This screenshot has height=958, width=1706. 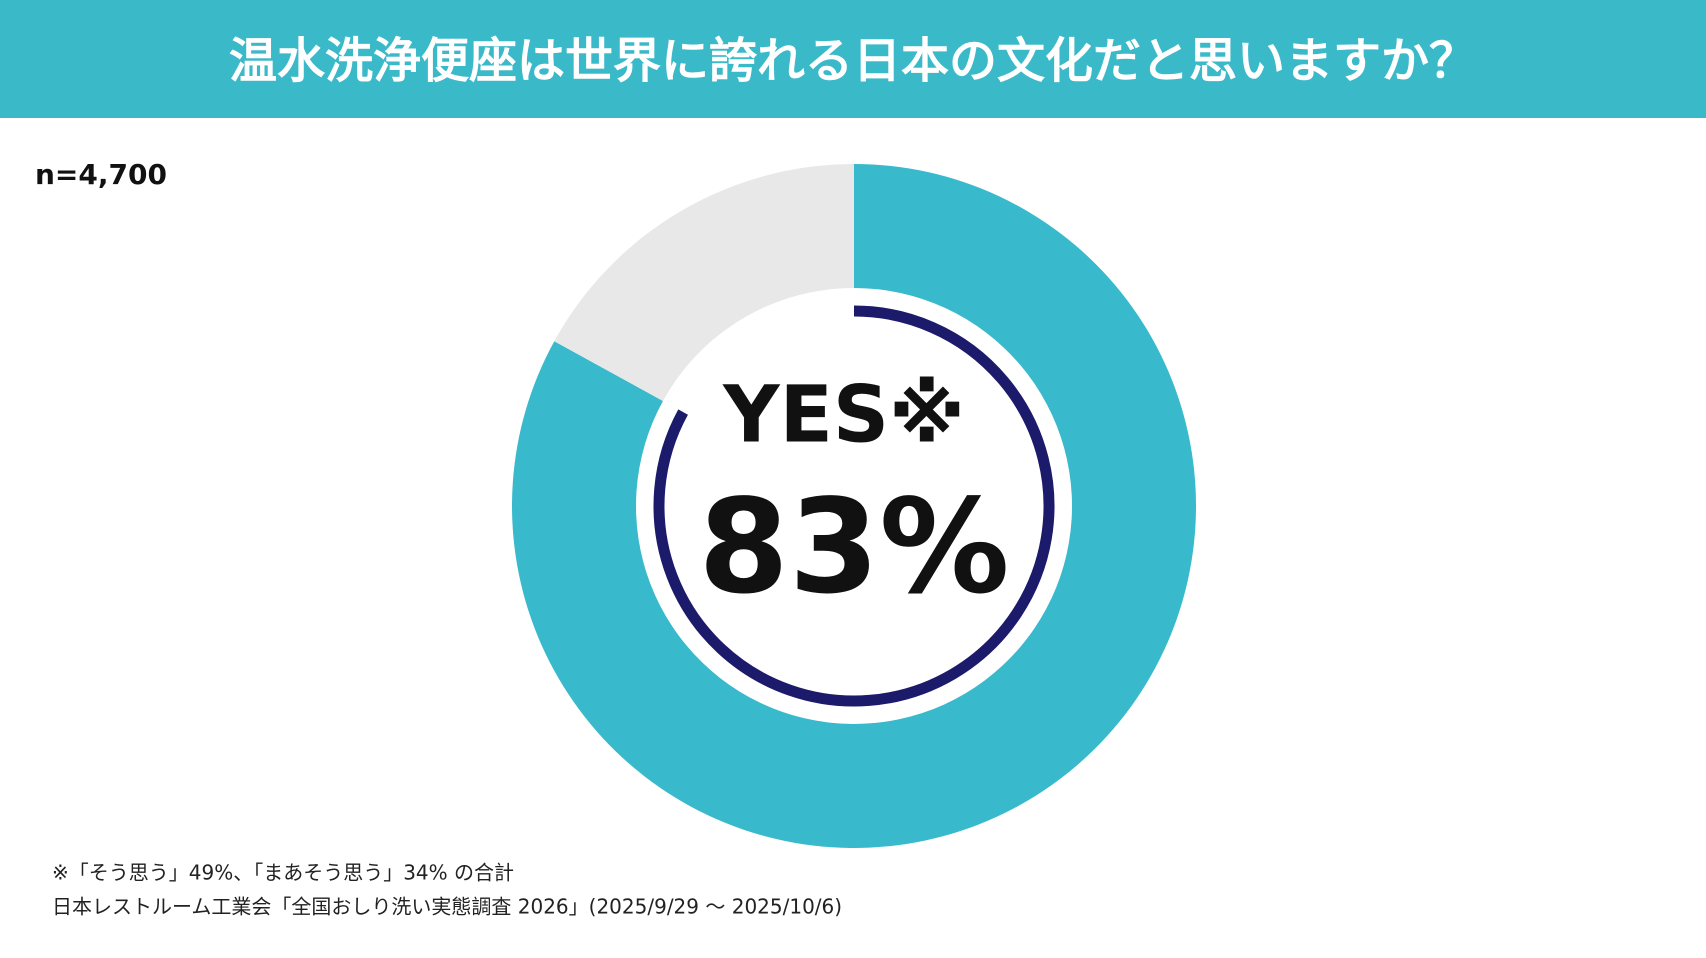 I want to click on donut-segment, so click(x=704, y=282).